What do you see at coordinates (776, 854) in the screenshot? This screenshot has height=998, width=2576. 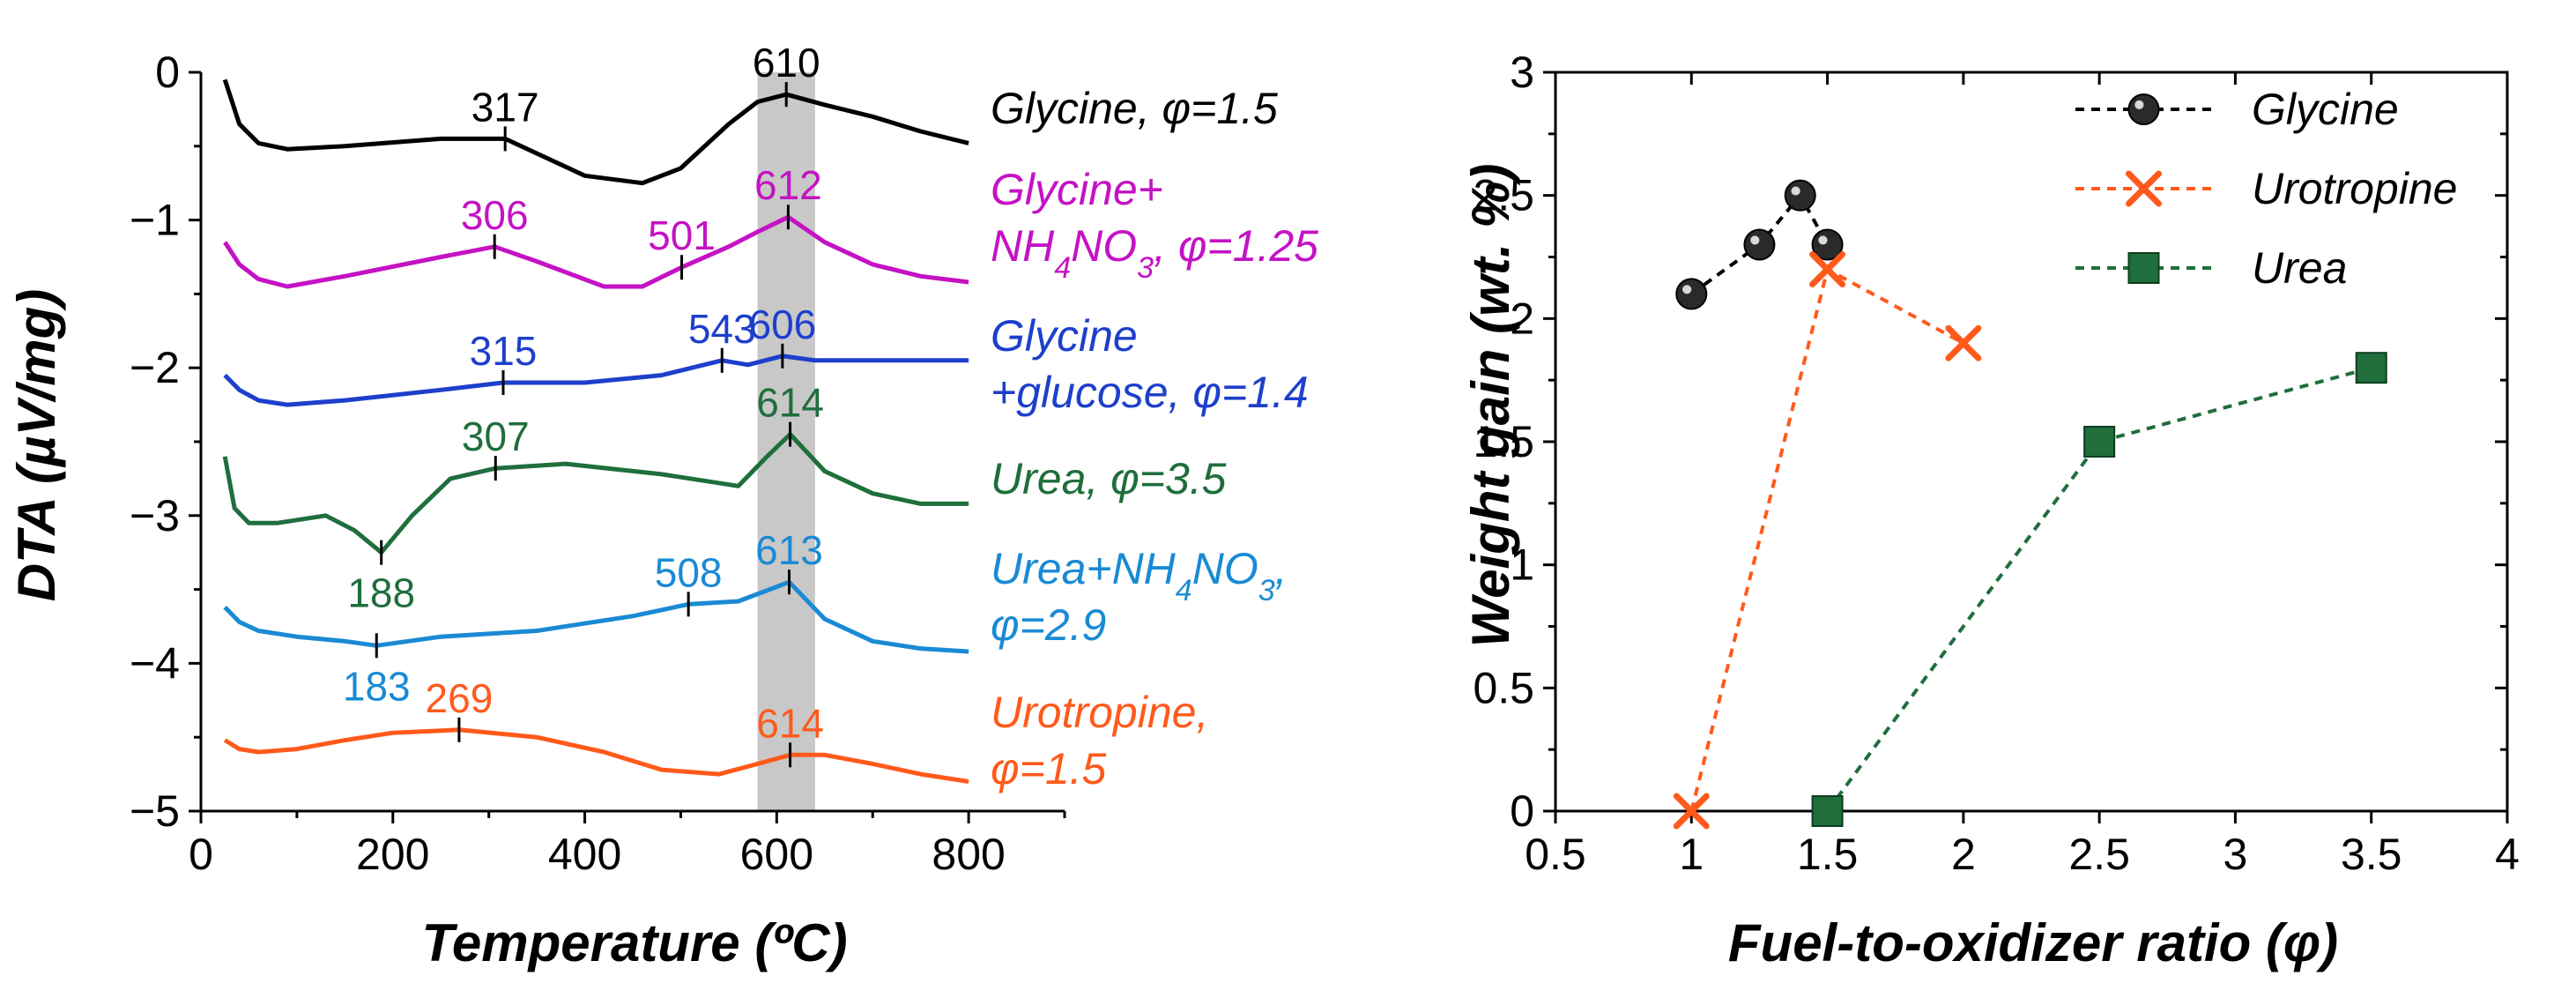 I see `dta-x-tick-label: 600` at bounding box center [776, 854].